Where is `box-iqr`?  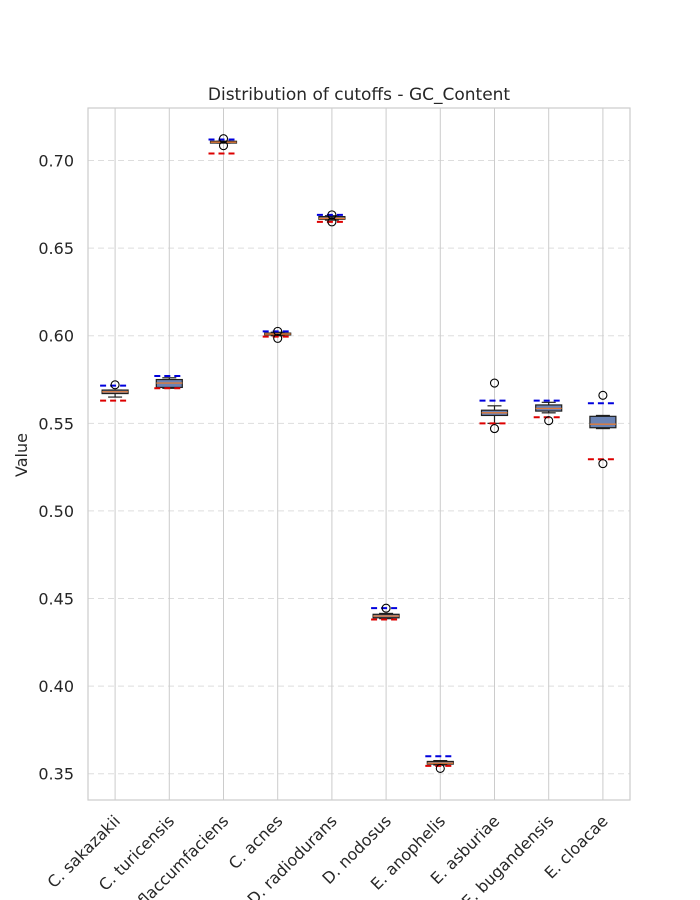 box-iqr is located at coordinates (603, 422).